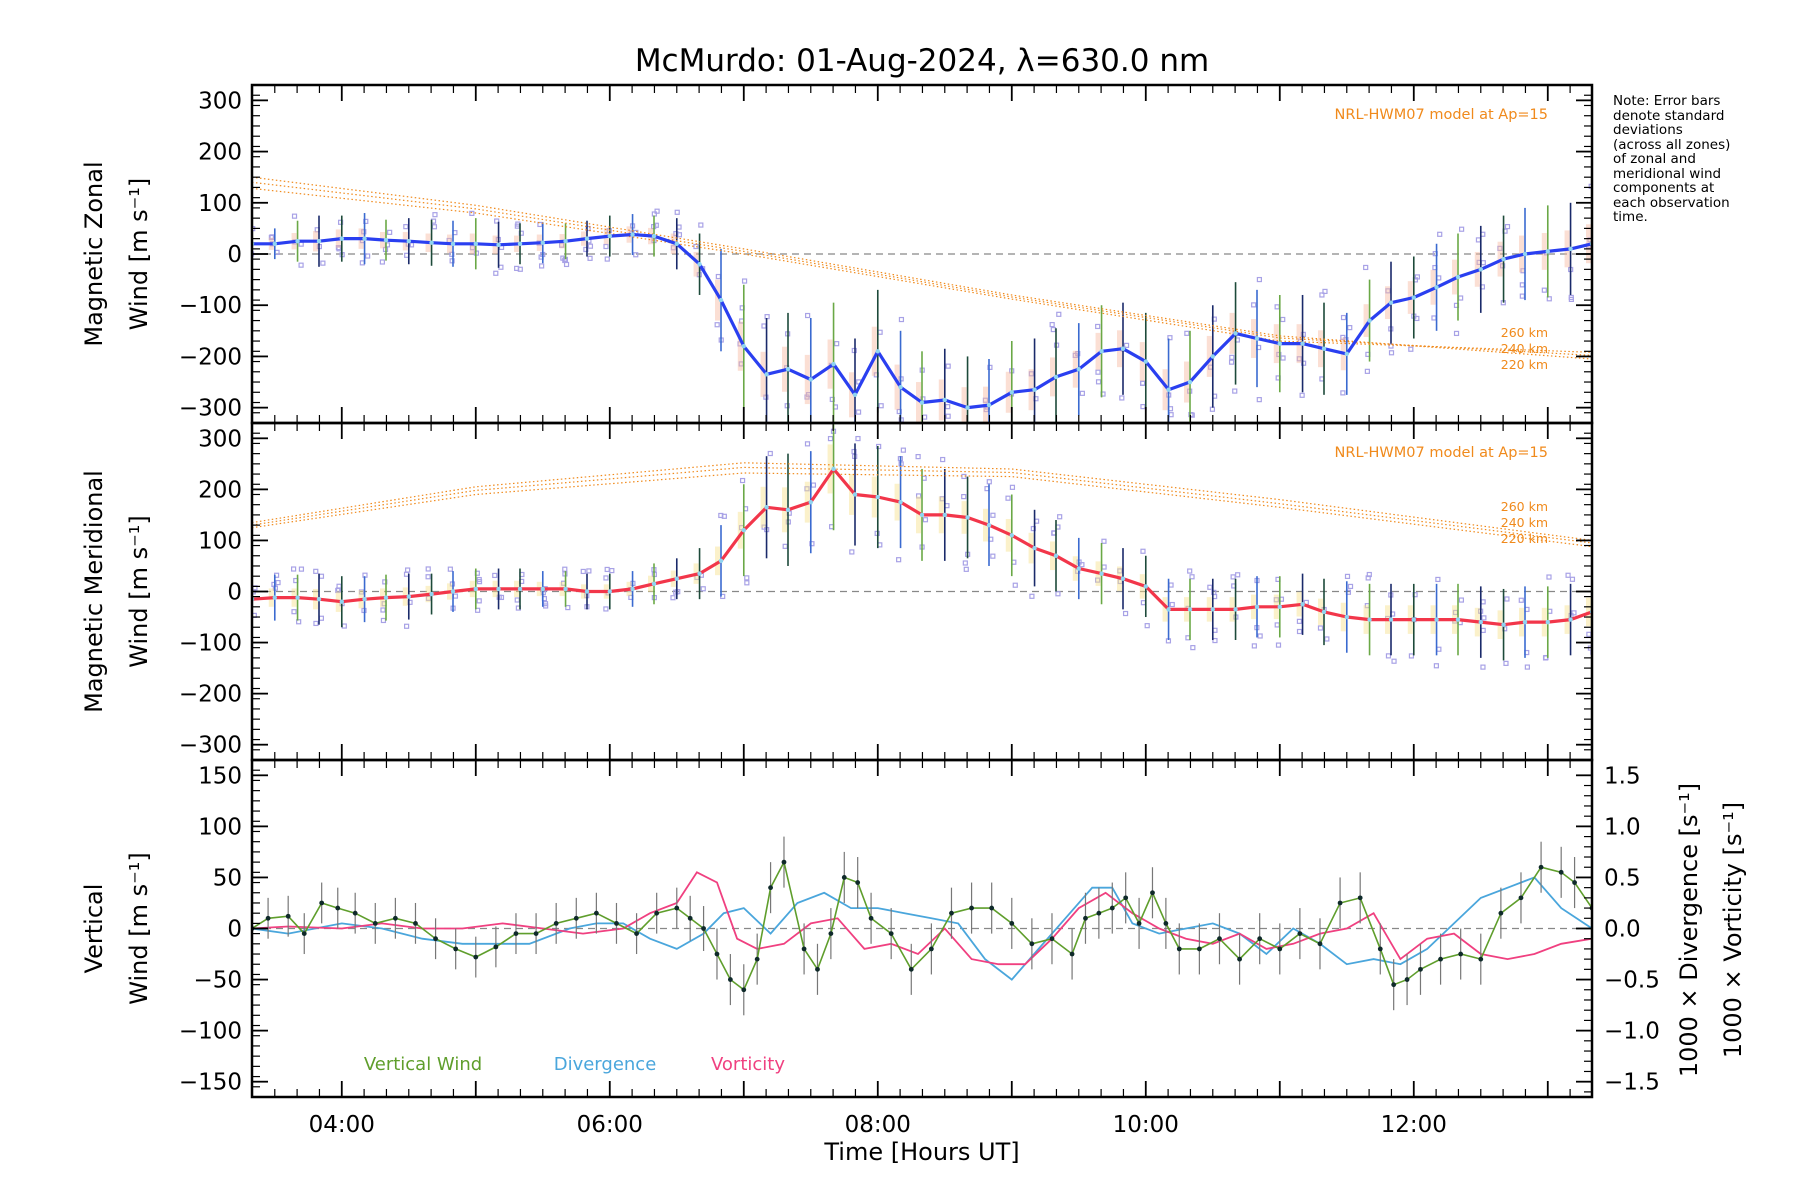 This screenshot has height=1200, width=1800. What do you see at coordinates (1414, 1125) in the screenshot?
I see `x-tick-label: 12:00` at bounding box center [1414, 1125].